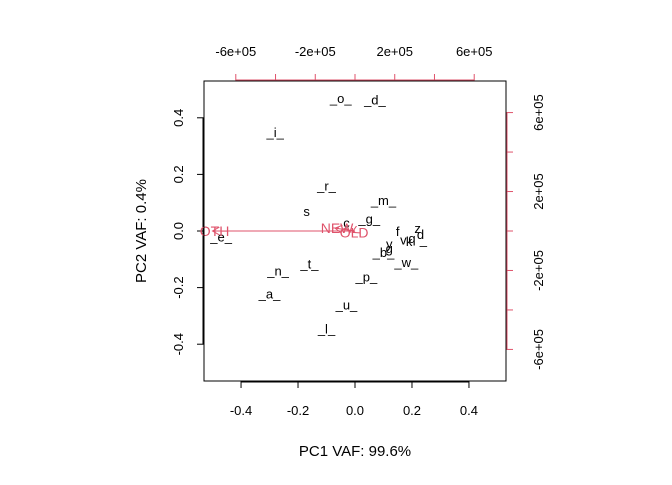 The width and height of the screenshot is (672, 485). What do you see at coordinates (178, 287) in the screenshot?
I see `y-tick-label: -0.2` at bounding box center [178, 287].